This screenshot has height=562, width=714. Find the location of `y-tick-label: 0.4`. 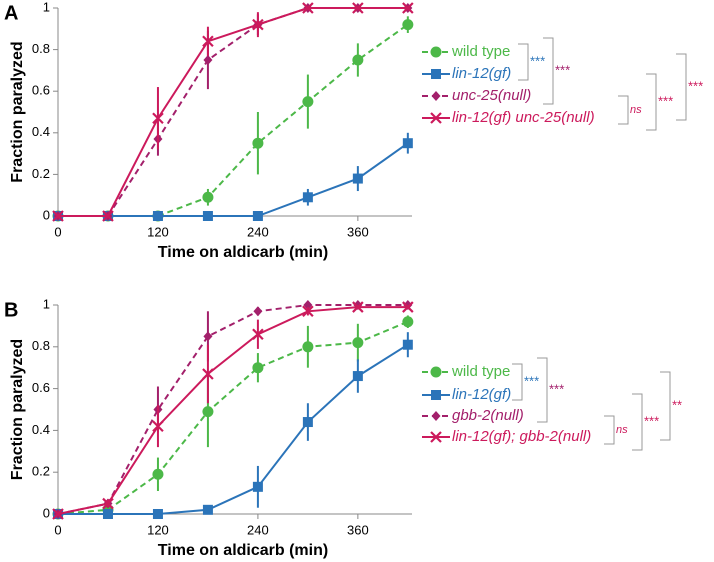

y-tick-label: 0.4 is located at coordinates (41, 429).